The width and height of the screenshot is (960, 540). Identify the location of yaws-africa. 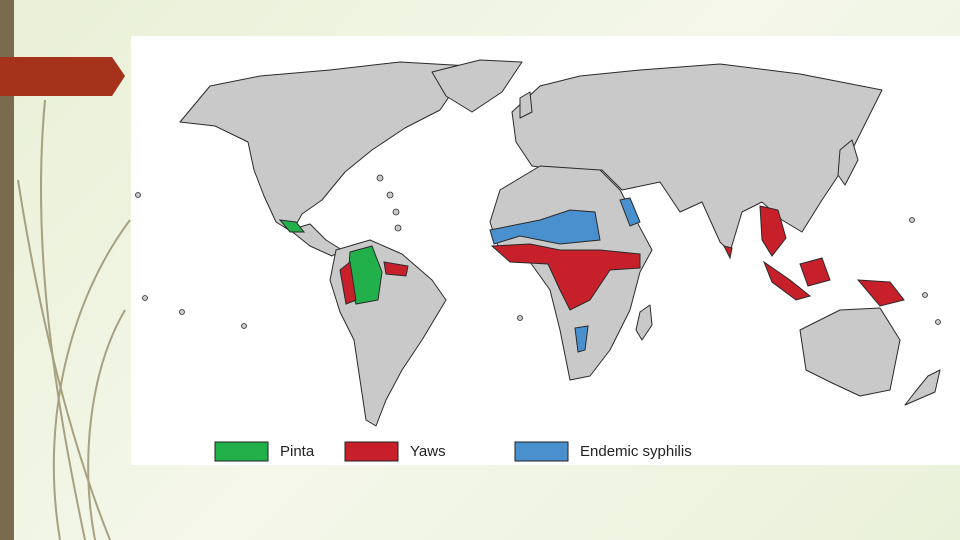
(565, 277).